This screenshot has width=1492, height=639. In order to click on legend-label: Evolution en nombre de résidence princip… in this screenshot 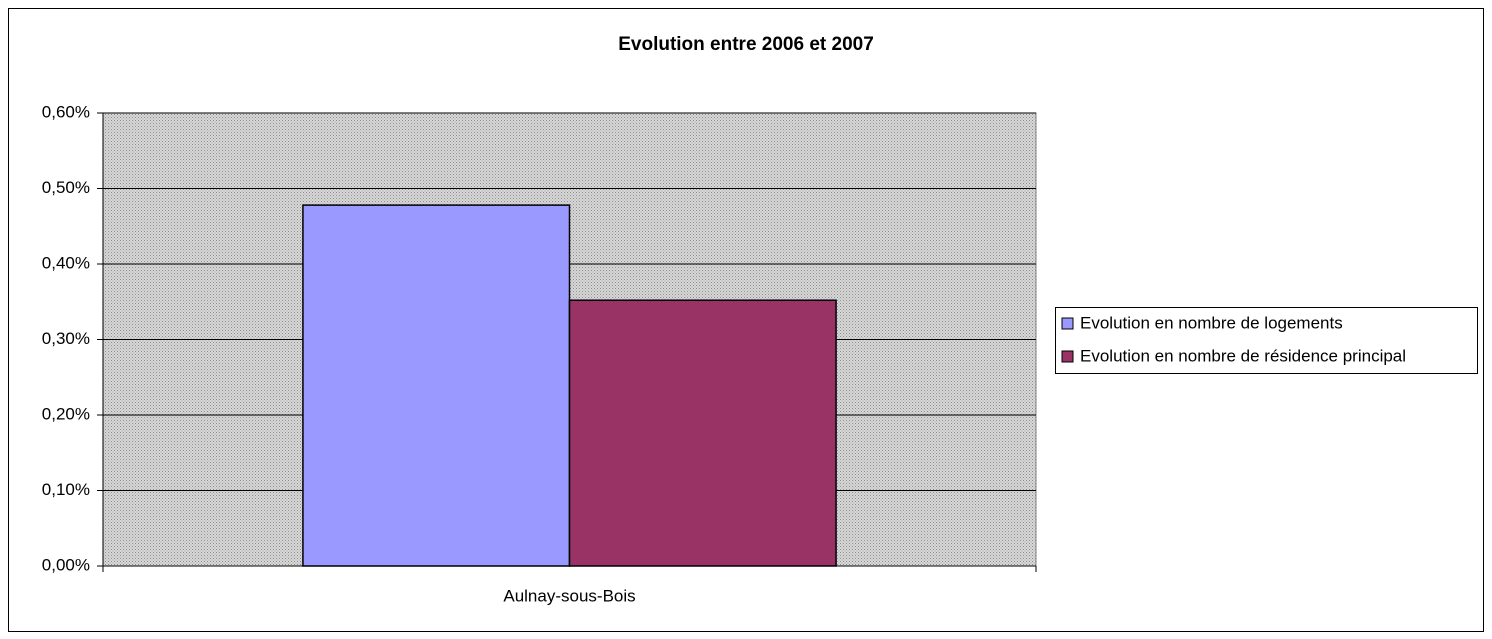, I will do `click(1243, 355)`.